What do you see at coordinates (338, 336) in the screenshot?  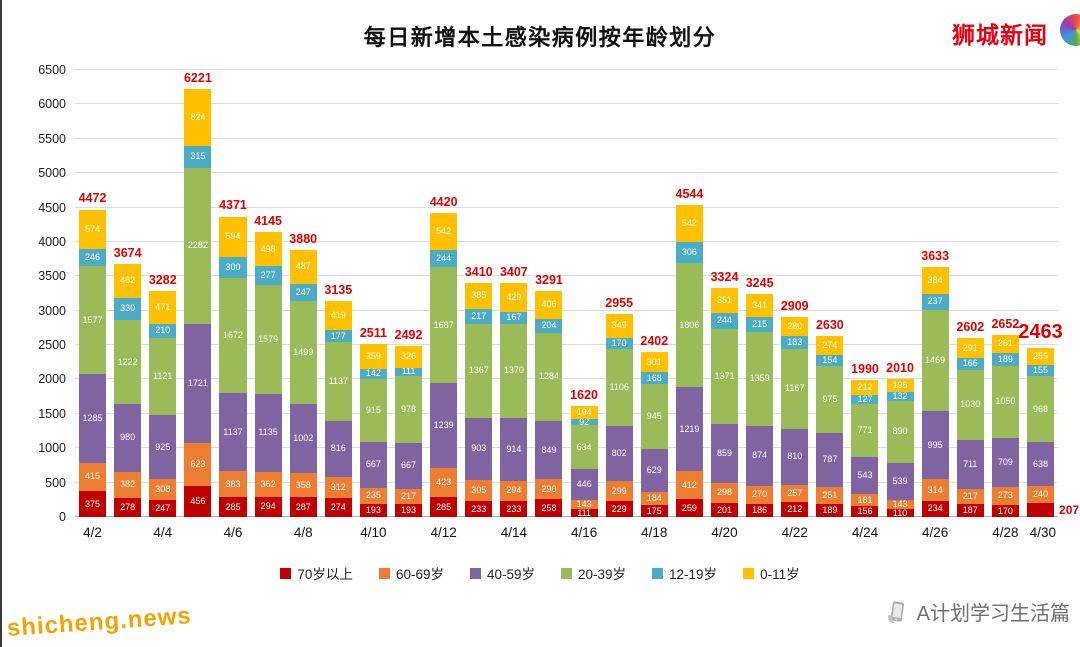 I see `segment-age12to19: 177` at bounding box center [338, 336].